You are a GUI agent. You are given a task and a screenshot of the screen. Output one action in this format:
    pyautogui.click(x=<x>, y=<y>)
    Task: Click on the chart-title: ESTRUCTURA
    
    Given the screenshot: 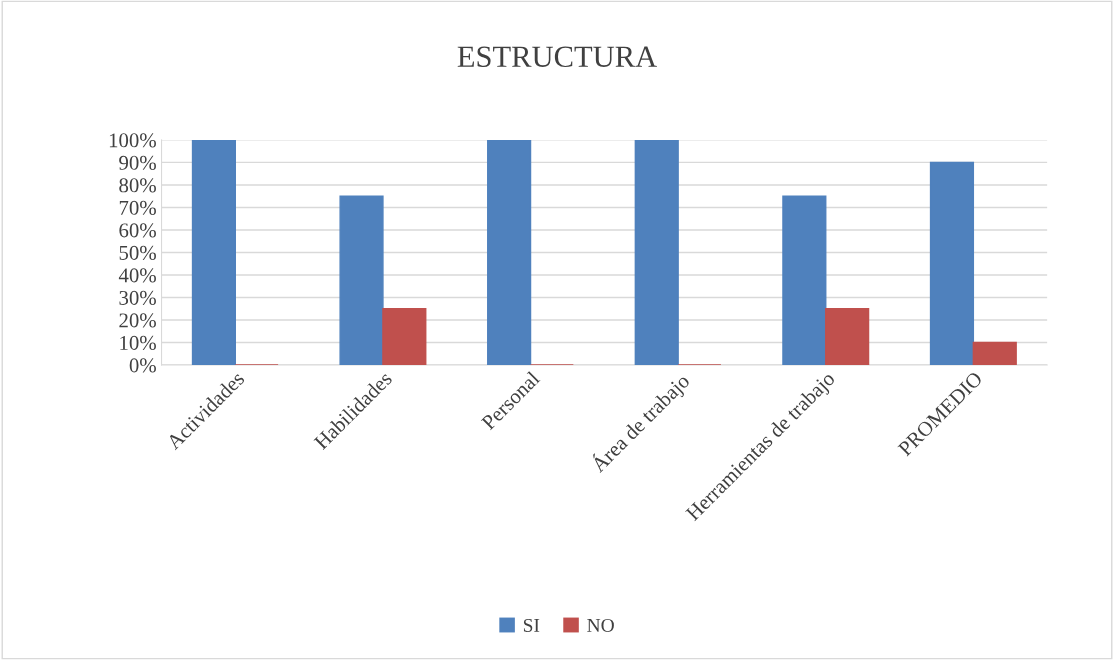 What is the action you would take?
    pyautogui.click(x=557, y=57)
    